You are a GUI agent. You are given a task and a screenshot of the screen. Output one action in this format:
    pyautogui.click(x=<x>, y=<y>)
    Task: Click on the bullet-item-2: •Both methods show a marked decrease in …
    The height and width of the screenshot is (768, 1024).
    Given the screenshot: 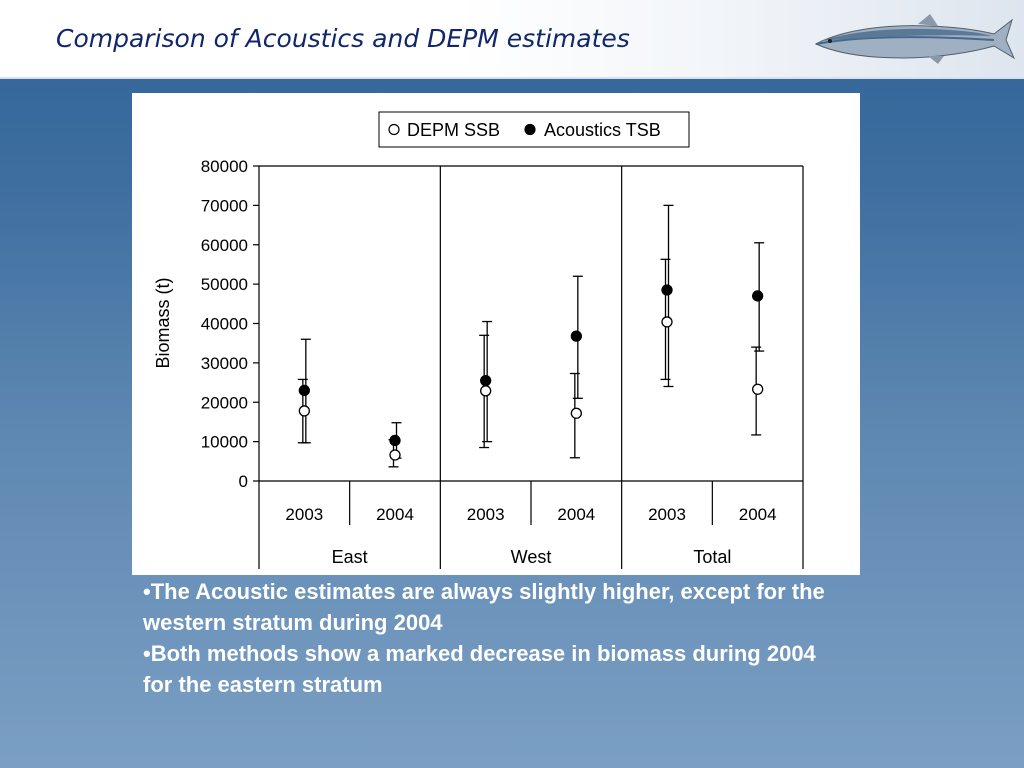 What is the action you would take?
    pyautogui.click(x=479, y=669)
    